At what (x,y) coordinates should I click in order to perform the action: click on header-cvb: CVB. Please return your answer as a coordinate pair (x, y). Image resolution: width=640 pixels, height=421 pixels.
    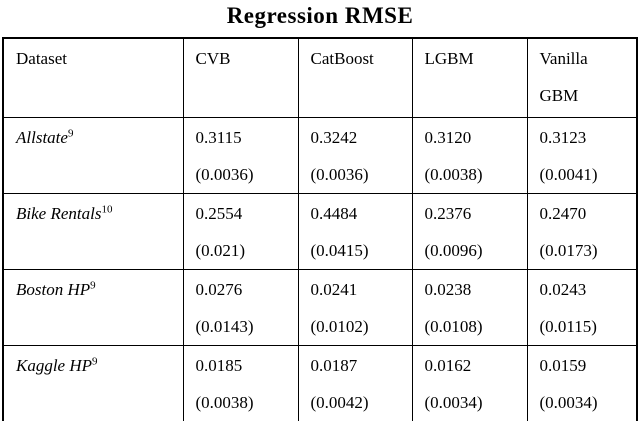
    Looking at the image, I should click on (240, 77).